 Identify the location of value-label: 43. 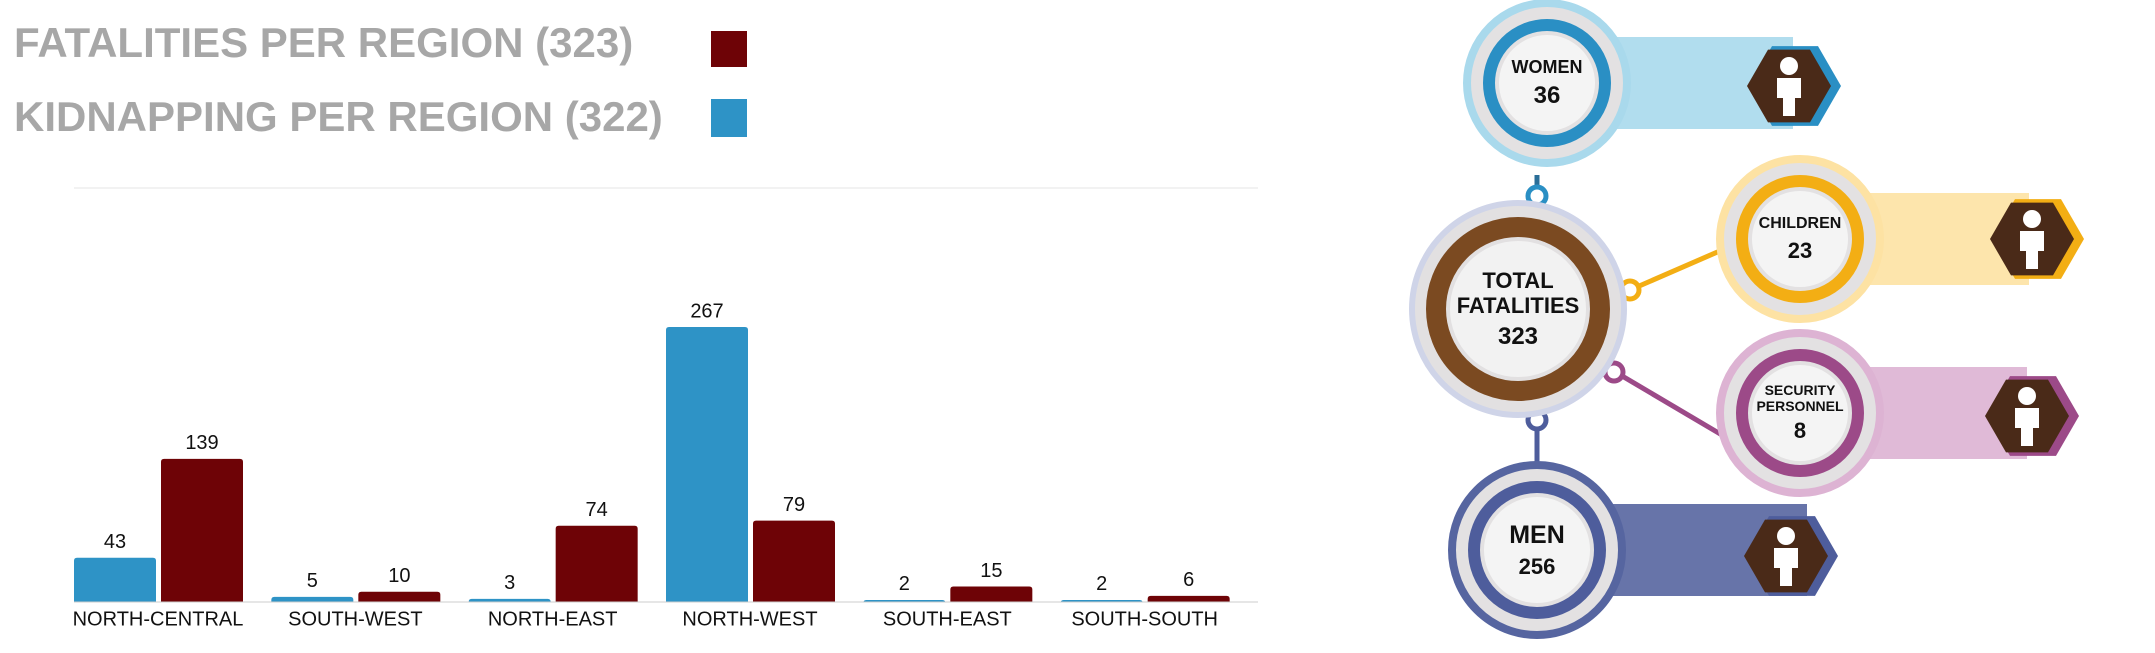
(115, 542).